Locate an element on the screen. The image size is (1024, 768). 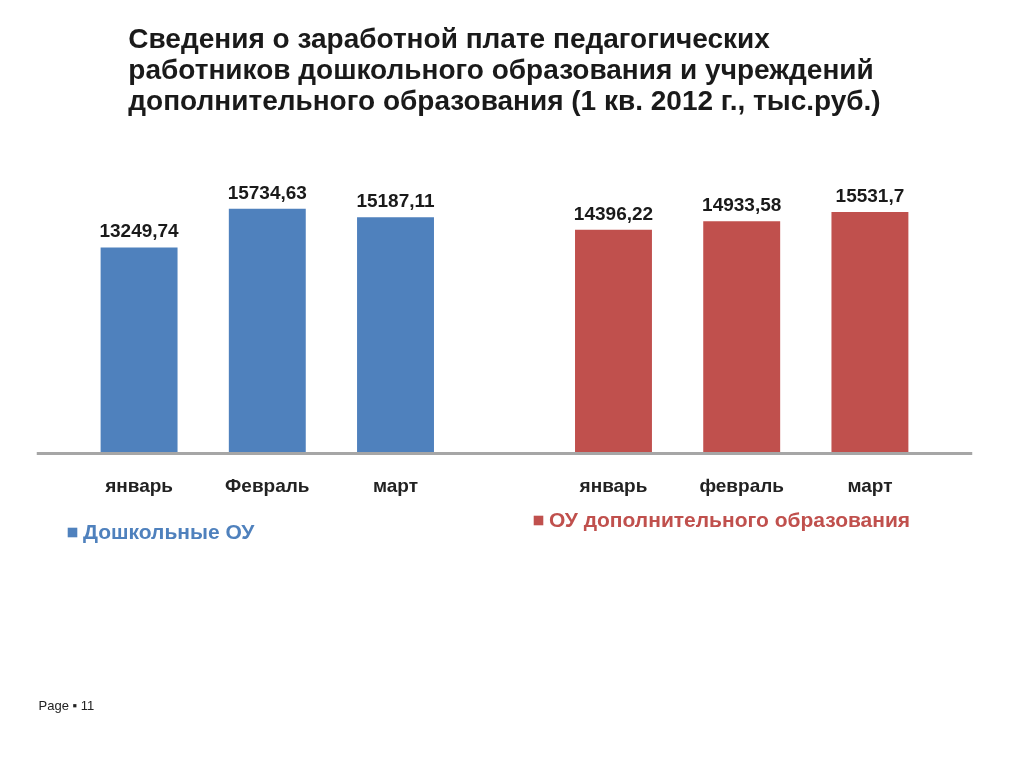
legend-label: ОУ дополнительного образования is located at coordinates (730, 520).